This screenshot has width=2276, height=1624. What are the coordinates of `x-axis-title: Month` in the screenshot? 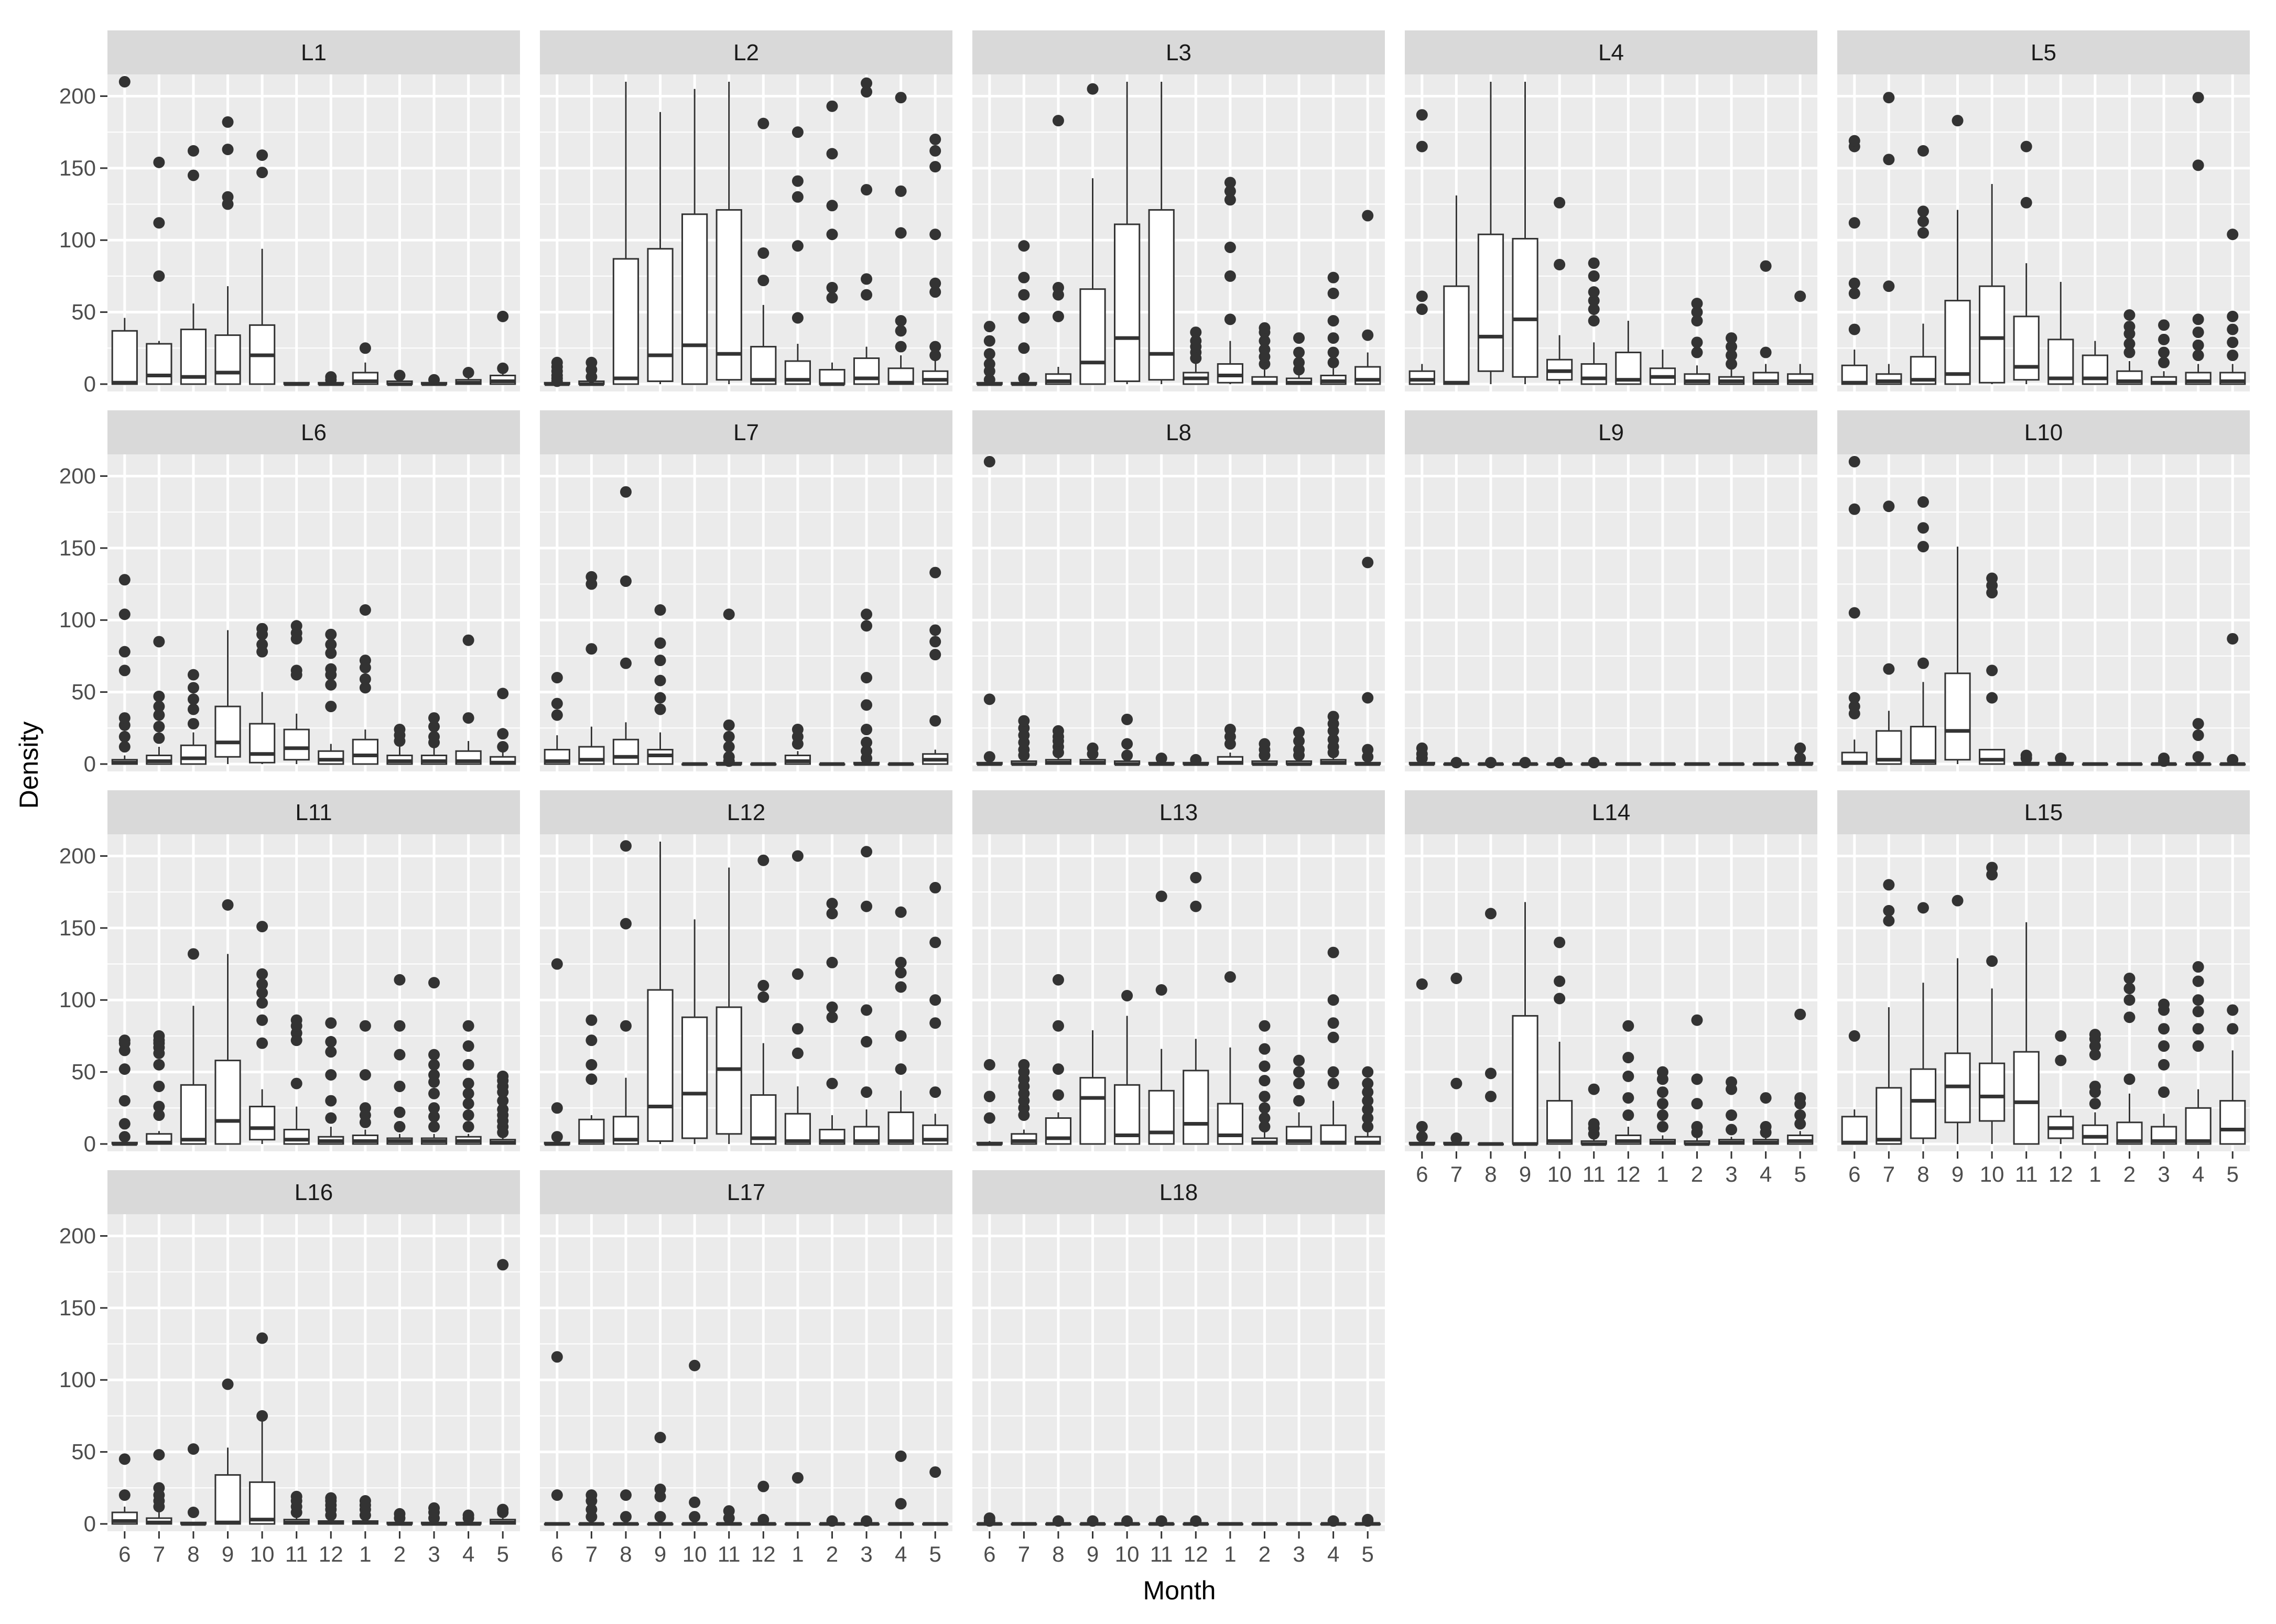 It's located at (1179, 1590).